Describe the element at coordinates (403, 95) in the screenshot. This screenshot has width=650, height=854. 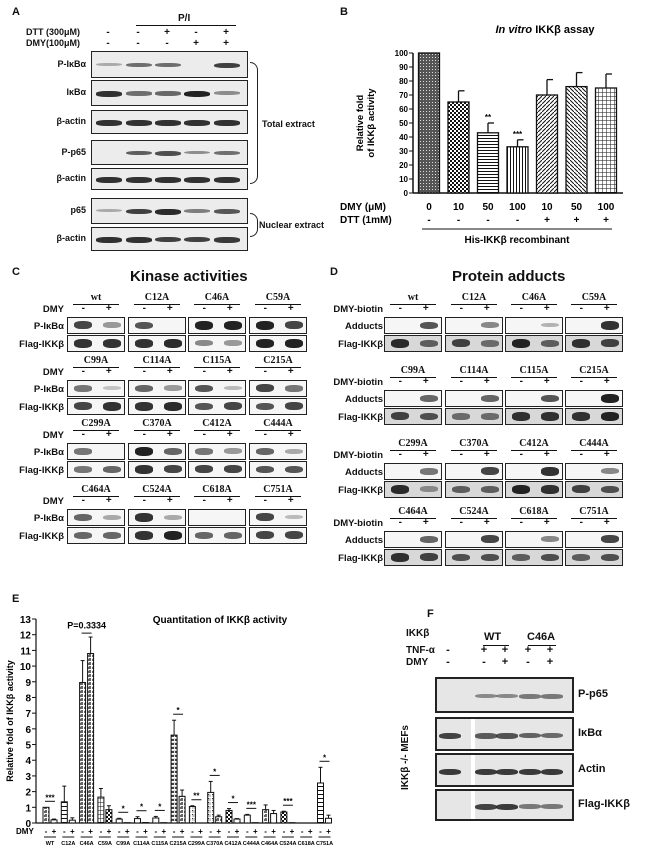
I see `y-tick-label: 70` at that location.